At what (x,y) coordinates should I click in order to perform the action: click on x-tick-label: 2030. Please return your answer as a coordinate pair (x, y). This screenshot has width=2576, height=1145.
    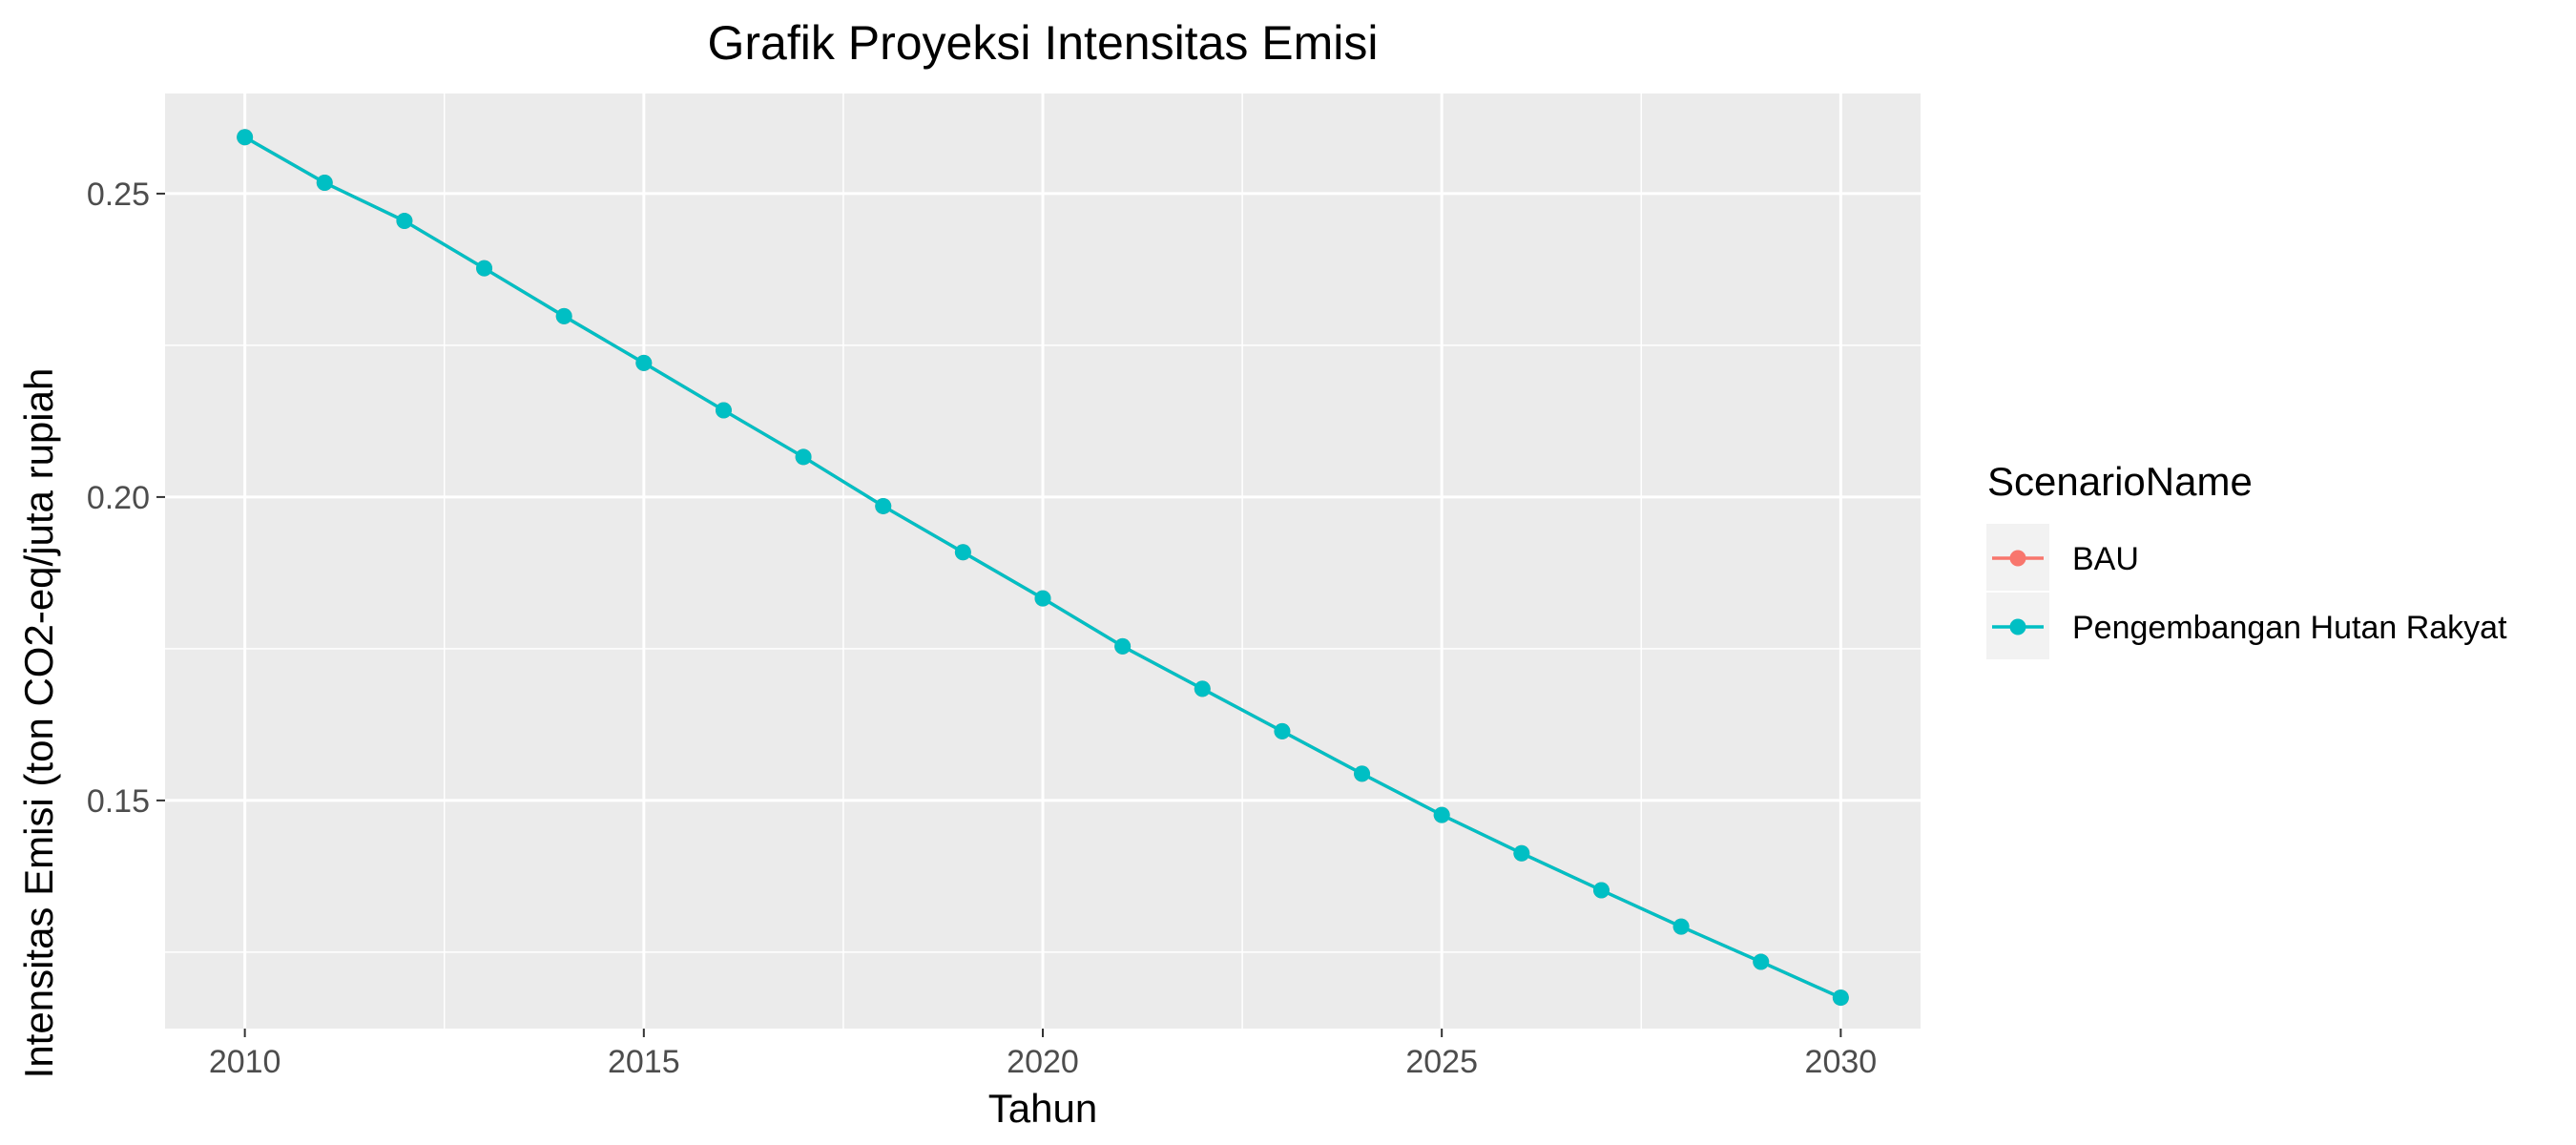
    Looking at the image, I should click on (1841, 1062).